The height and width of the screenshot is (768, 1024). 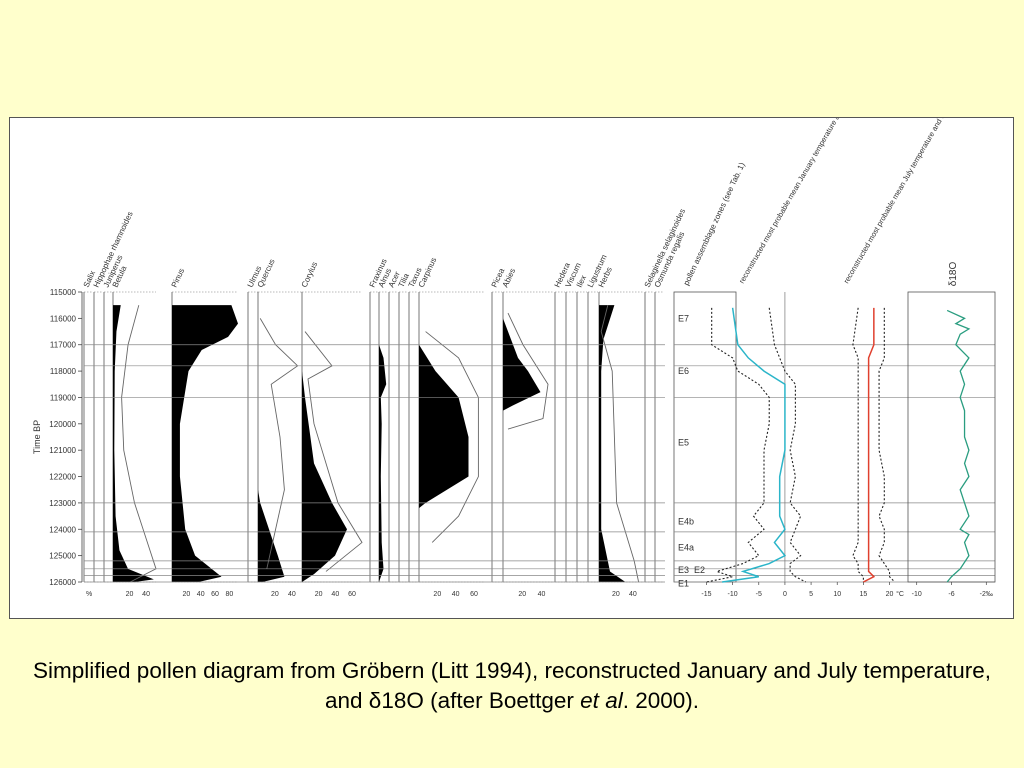 What do you see at coordinates (522, 594) in the screenshot?
I see `x-tick-15-0: 20` at bounding box center [522, 594].